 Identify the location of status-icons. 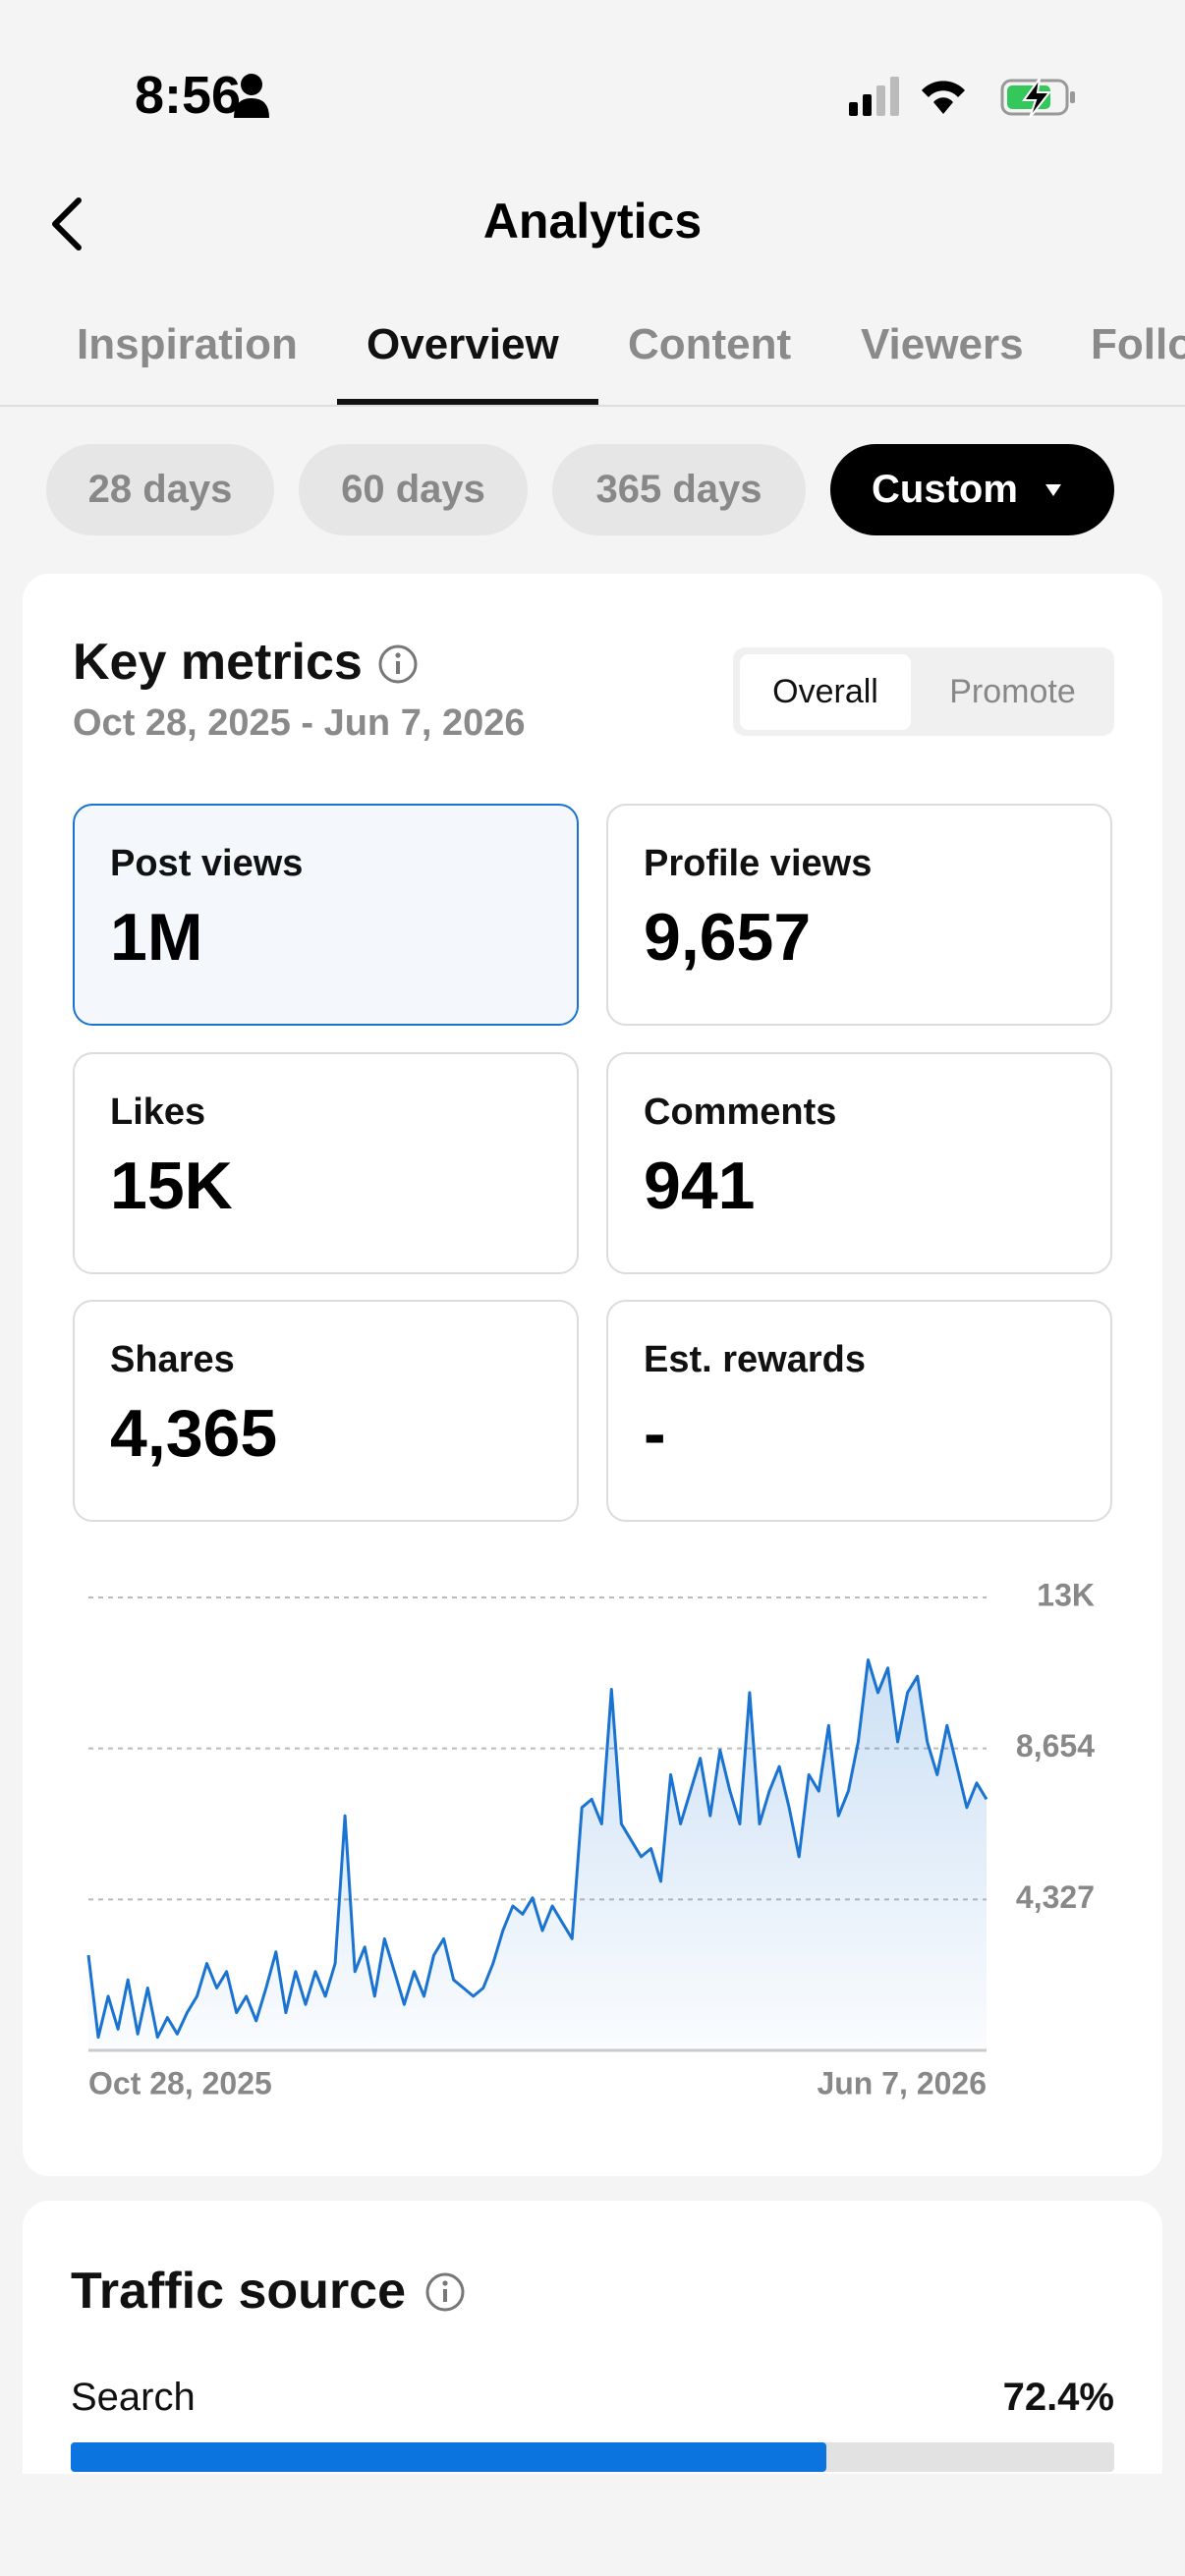
(962, 97).